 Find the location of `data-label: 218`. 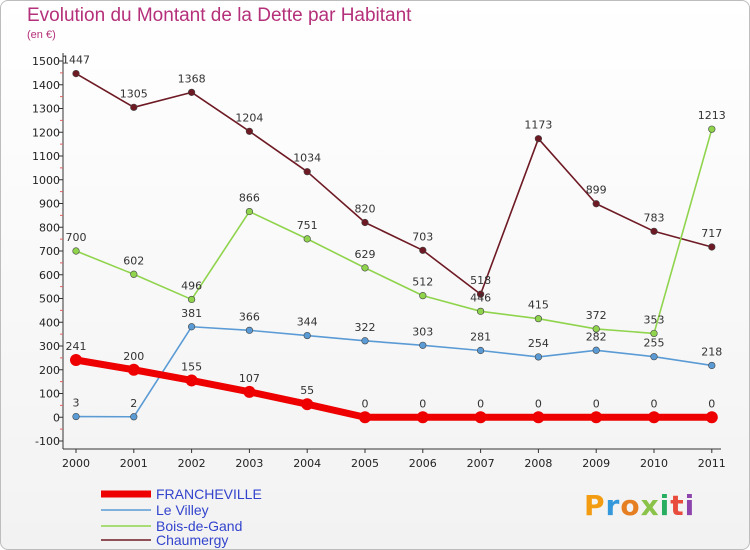

data-label: 218 is located at coordinates (711, 351).